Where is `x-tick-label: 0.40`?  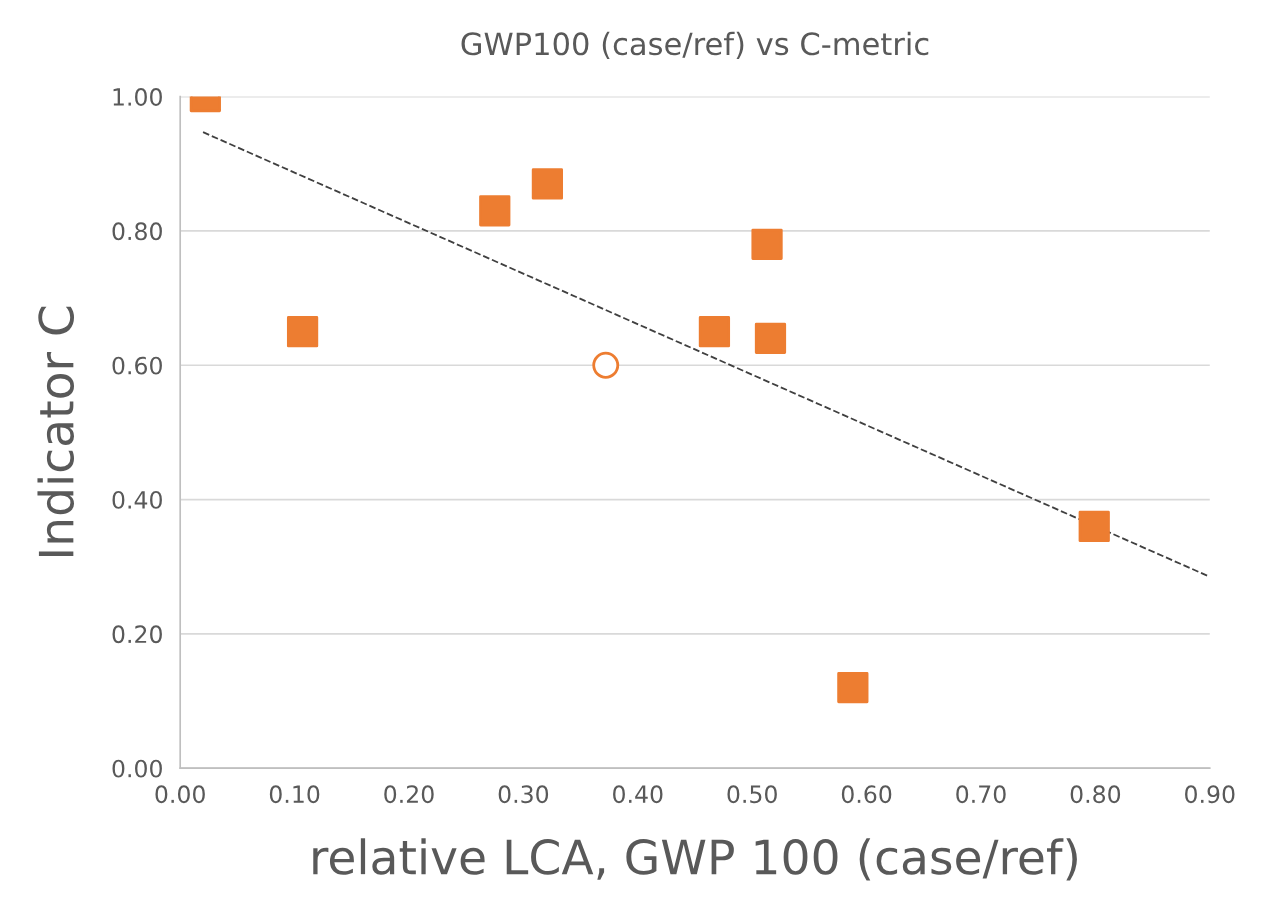
x-tick-label: 0.40 is located at coordinates (638, 794).